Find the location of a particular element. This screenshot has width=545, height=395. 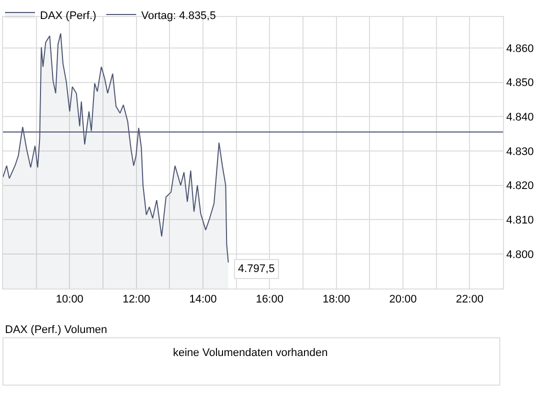

y-tick-label: 4.800 is located at coordinates (520, 254).